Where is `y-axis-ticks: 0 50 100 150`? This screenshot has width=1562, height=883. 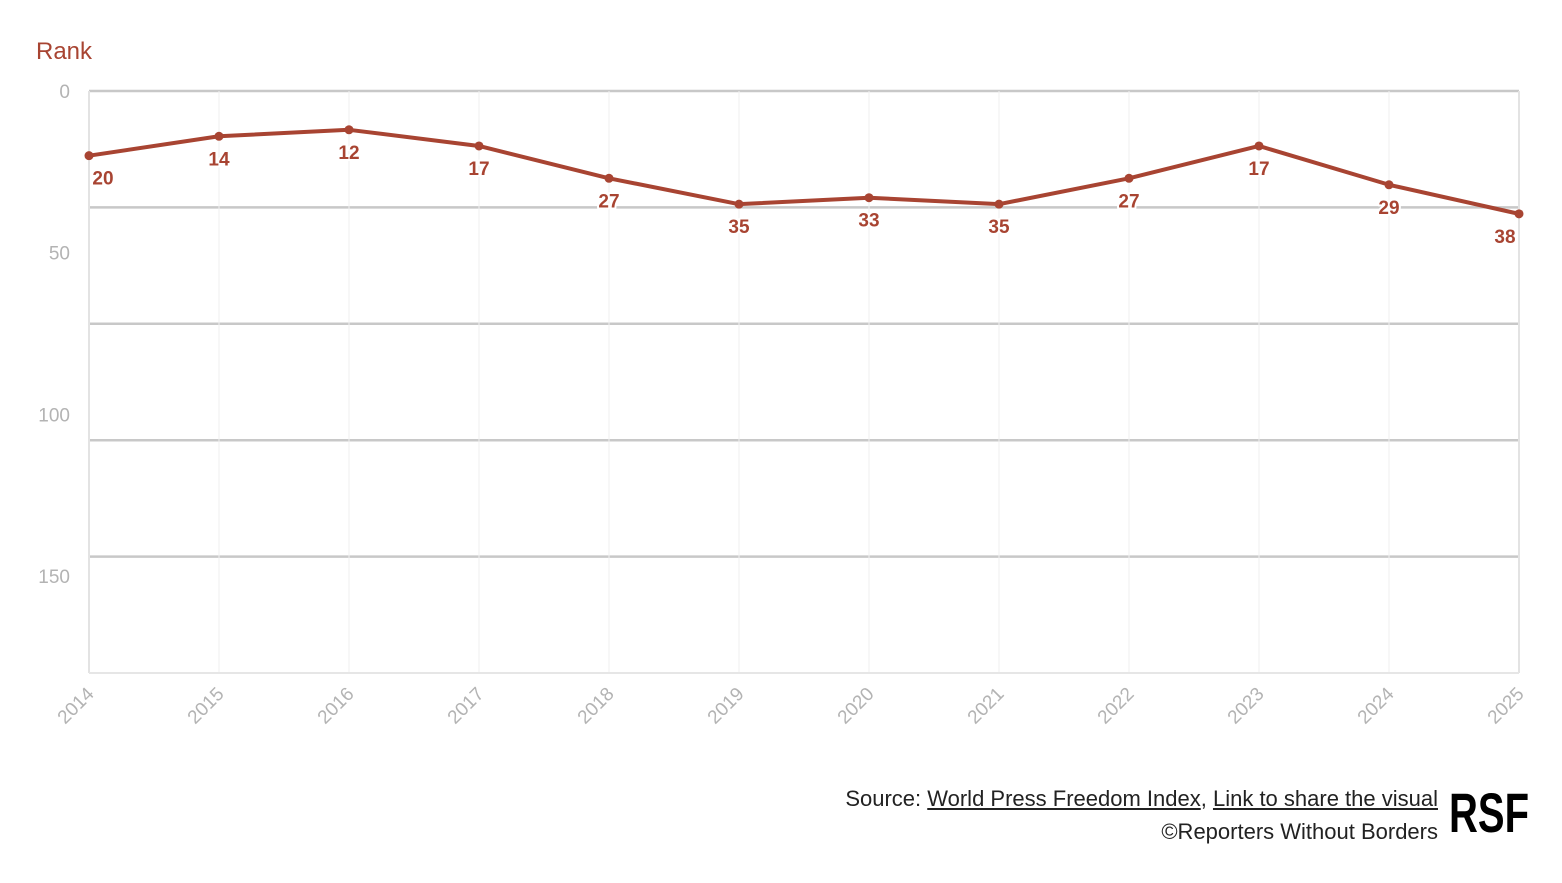
y-axis-ticks: 0 50 100 150 is located at coordinates (54, 335).